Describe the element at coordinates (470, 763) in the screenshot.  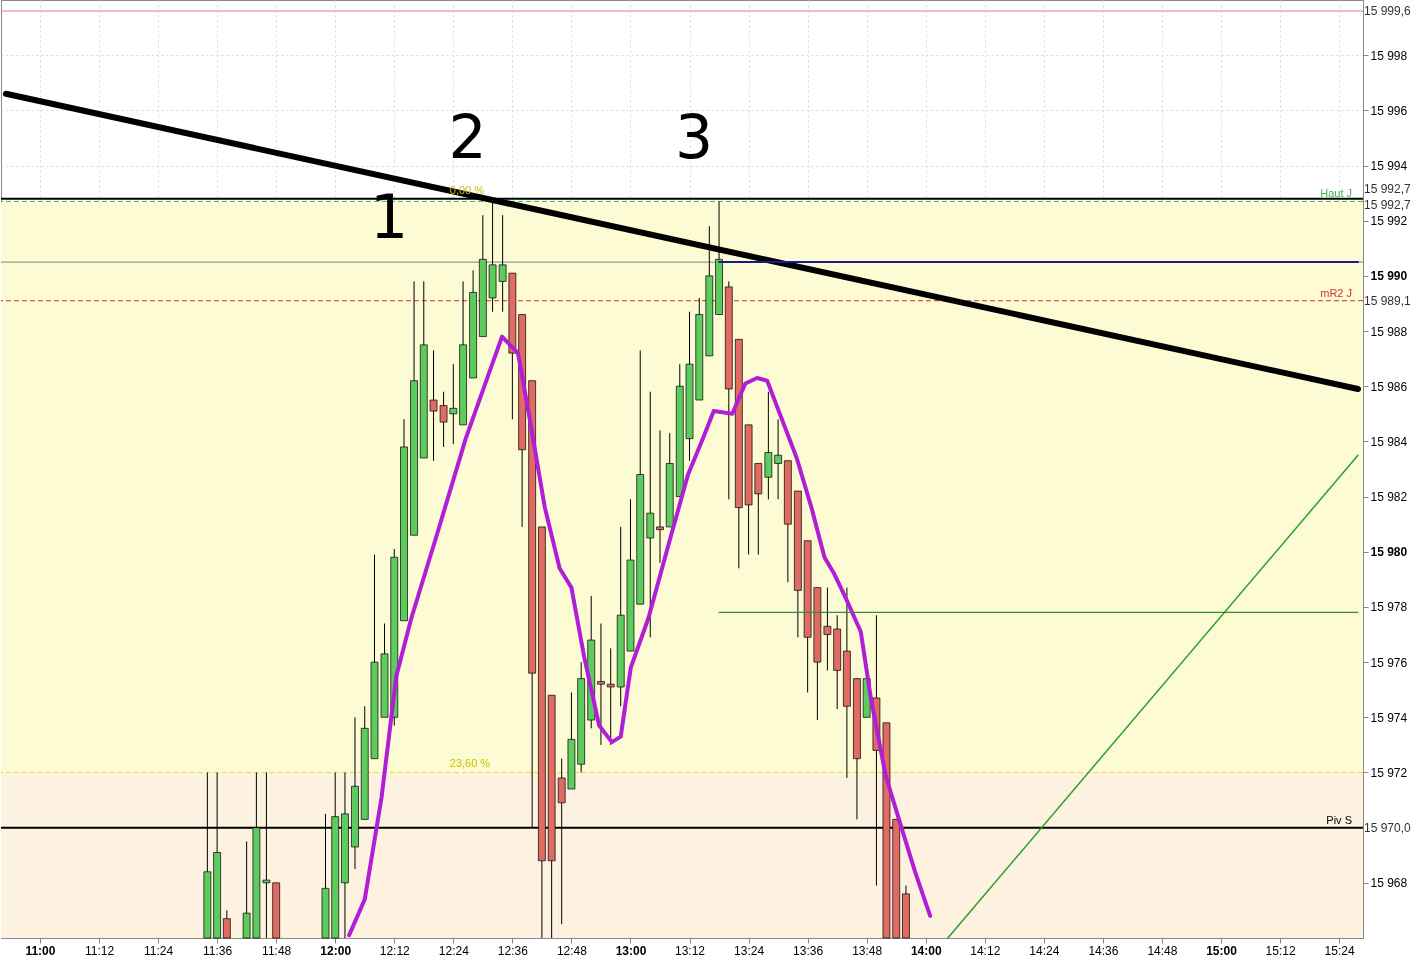
I see `annotation: 23,60 %` at that location.